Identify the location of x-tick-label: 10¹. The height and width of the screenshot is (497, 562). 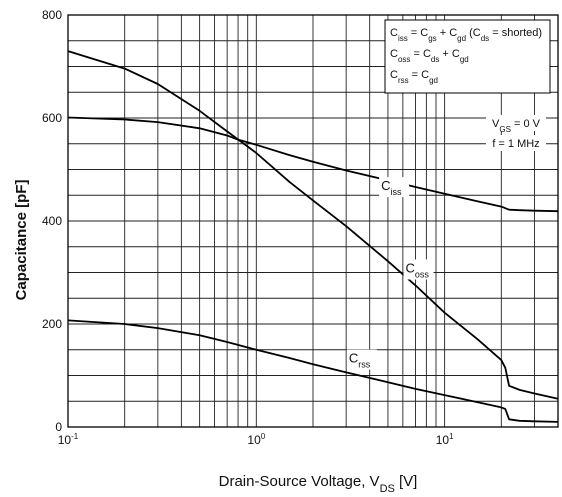
(445, 439).